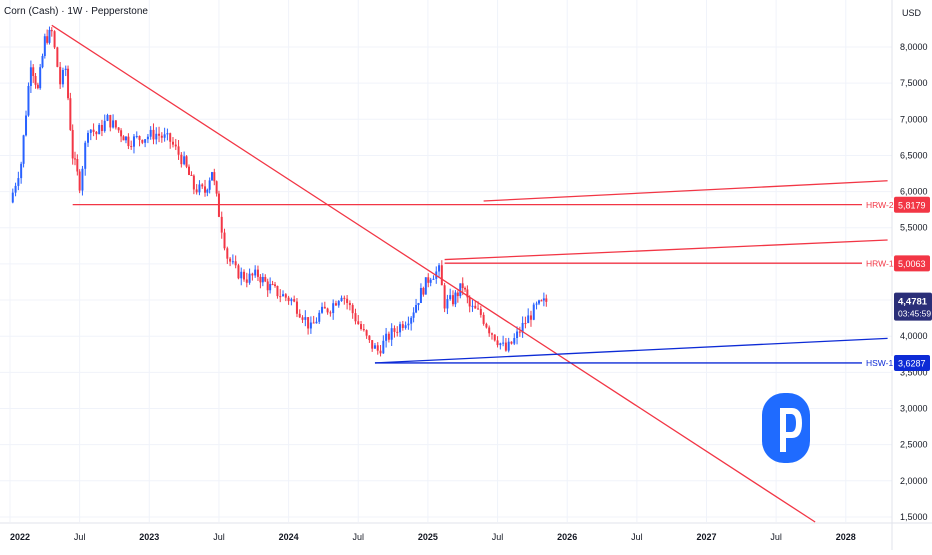 This screenshot has height=555, width=932. I want to click on time-tick-label: 2025, so click(428, 537).